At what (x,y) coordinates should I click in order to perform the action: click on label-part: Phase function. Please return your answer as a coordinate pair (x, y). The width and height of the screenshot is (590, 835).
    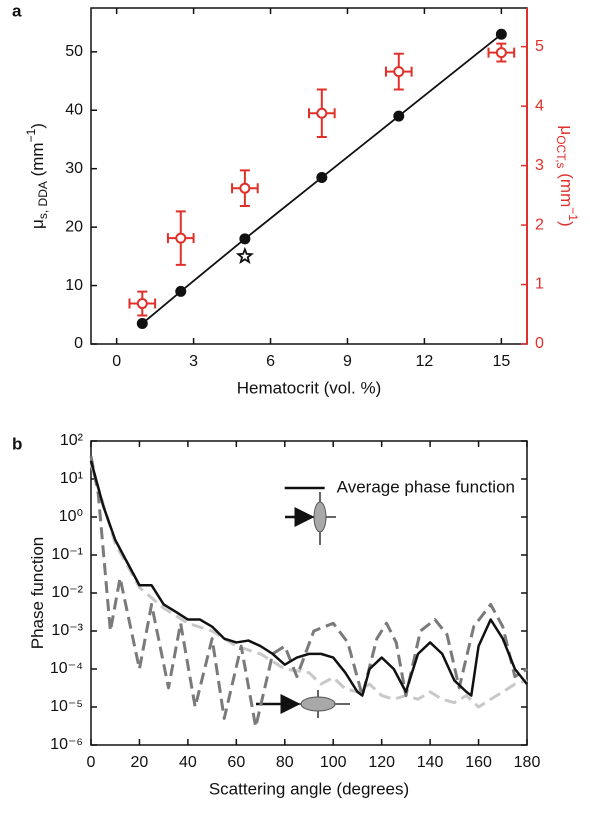
    Looking at the image, I should click on (37, 593).